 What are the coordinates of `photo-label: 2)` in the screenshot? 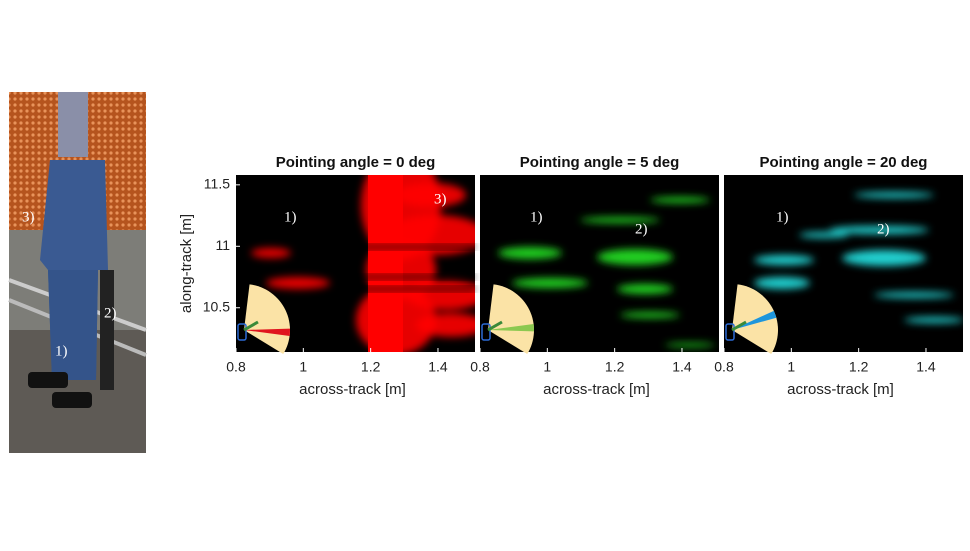 It's located at (110, 313).